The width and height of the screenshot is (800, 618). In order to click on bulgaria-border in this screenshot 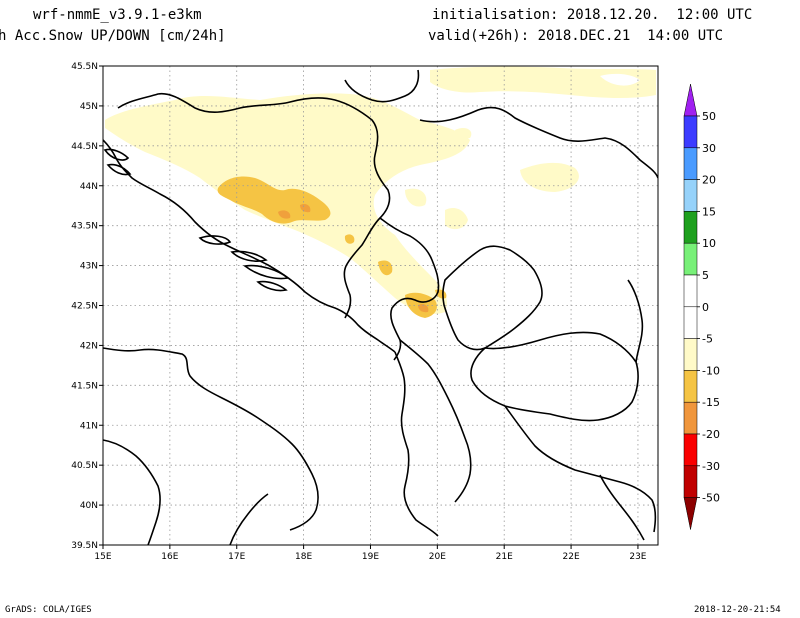, I will do `click(635, 321)`.